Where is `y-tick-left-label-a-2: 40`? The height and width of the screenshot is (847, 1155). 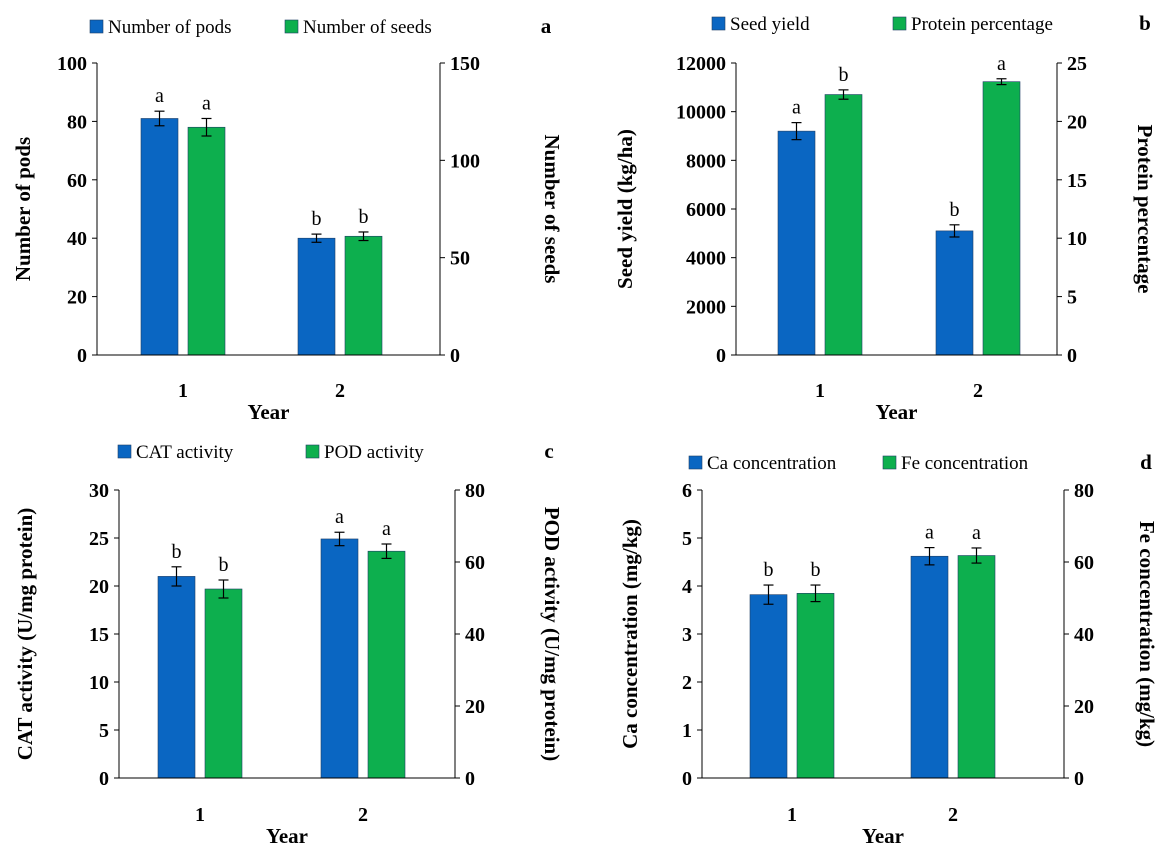
y-tick-left-label-a-2: 40 is located at coordinates (77, 239).